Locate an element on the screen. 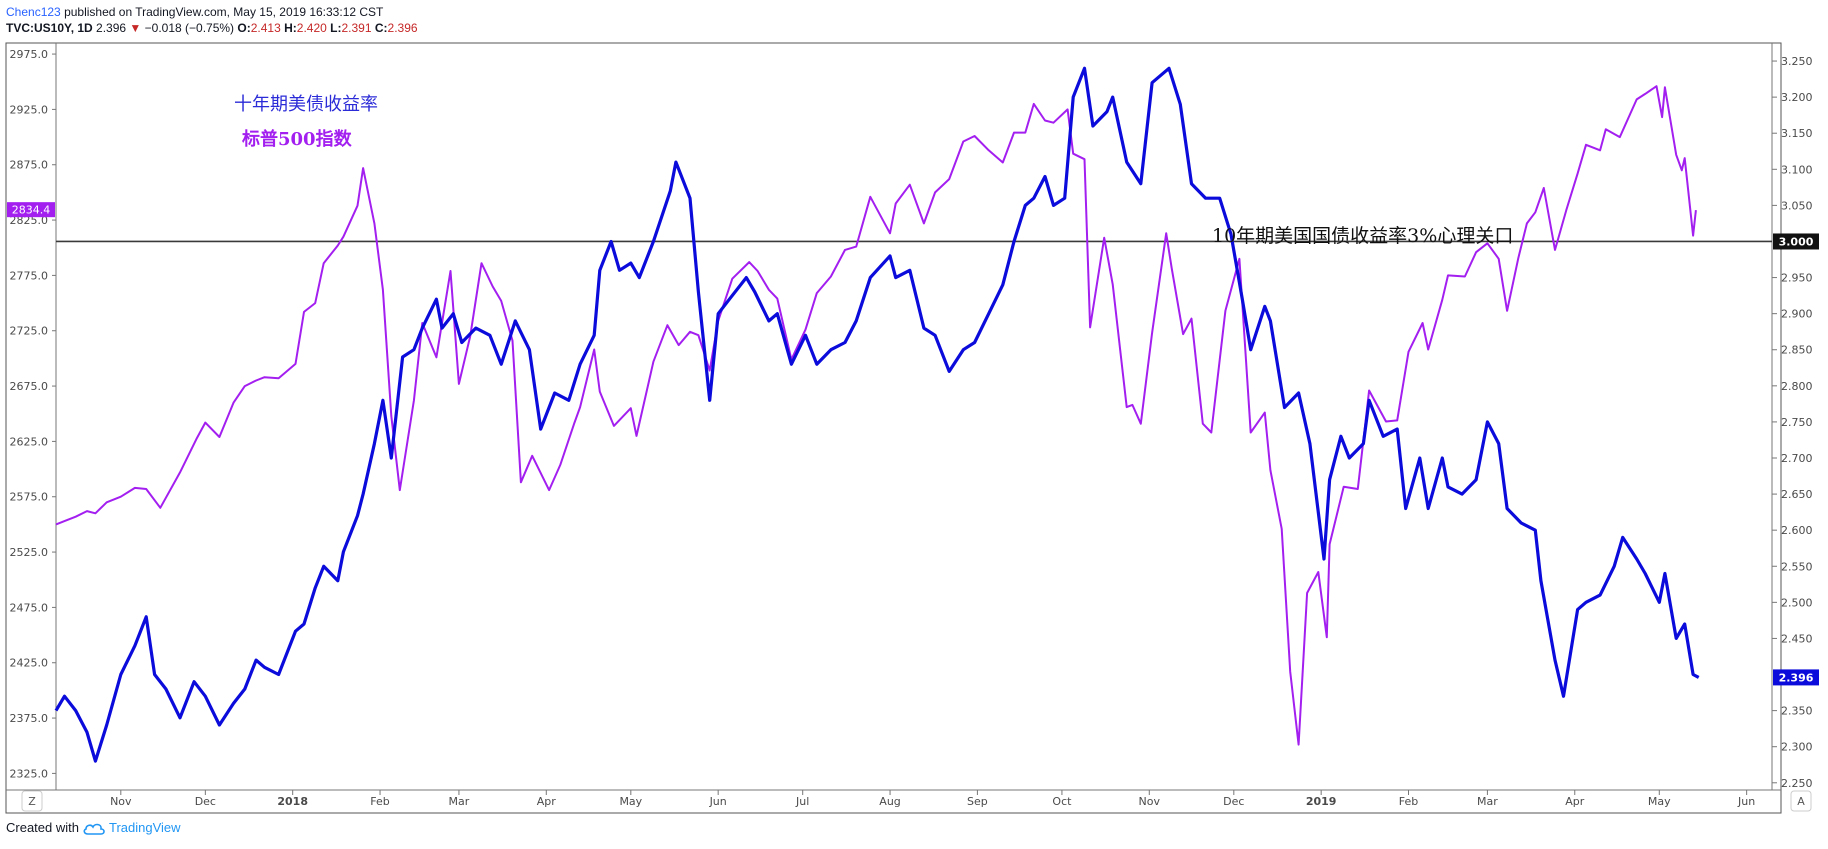 This screenshot has width=1828, height=849. left-tick-label: 2375.0 is located at coordinates (29, 718).